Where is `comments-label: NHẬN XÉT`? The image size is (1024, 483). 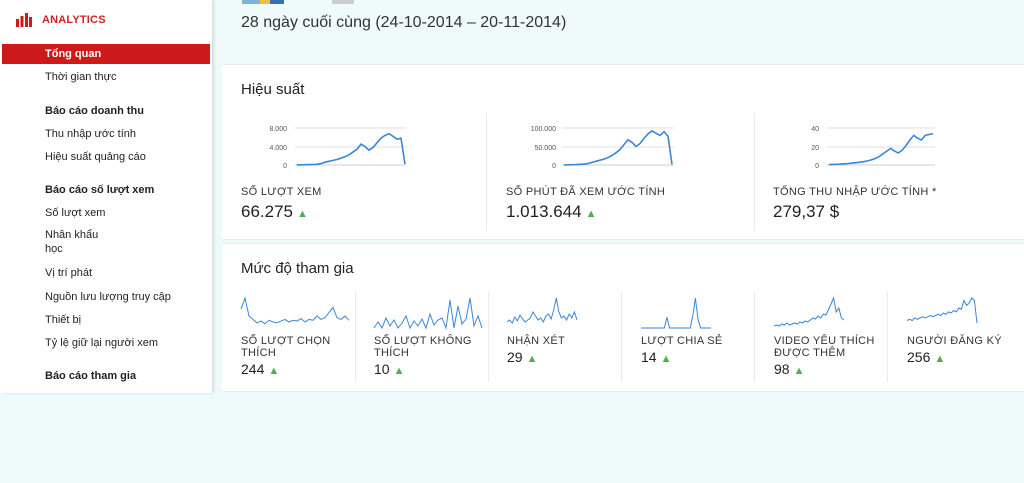 comments-label: NHẬN XÉT is located at coordinates (536, 341).